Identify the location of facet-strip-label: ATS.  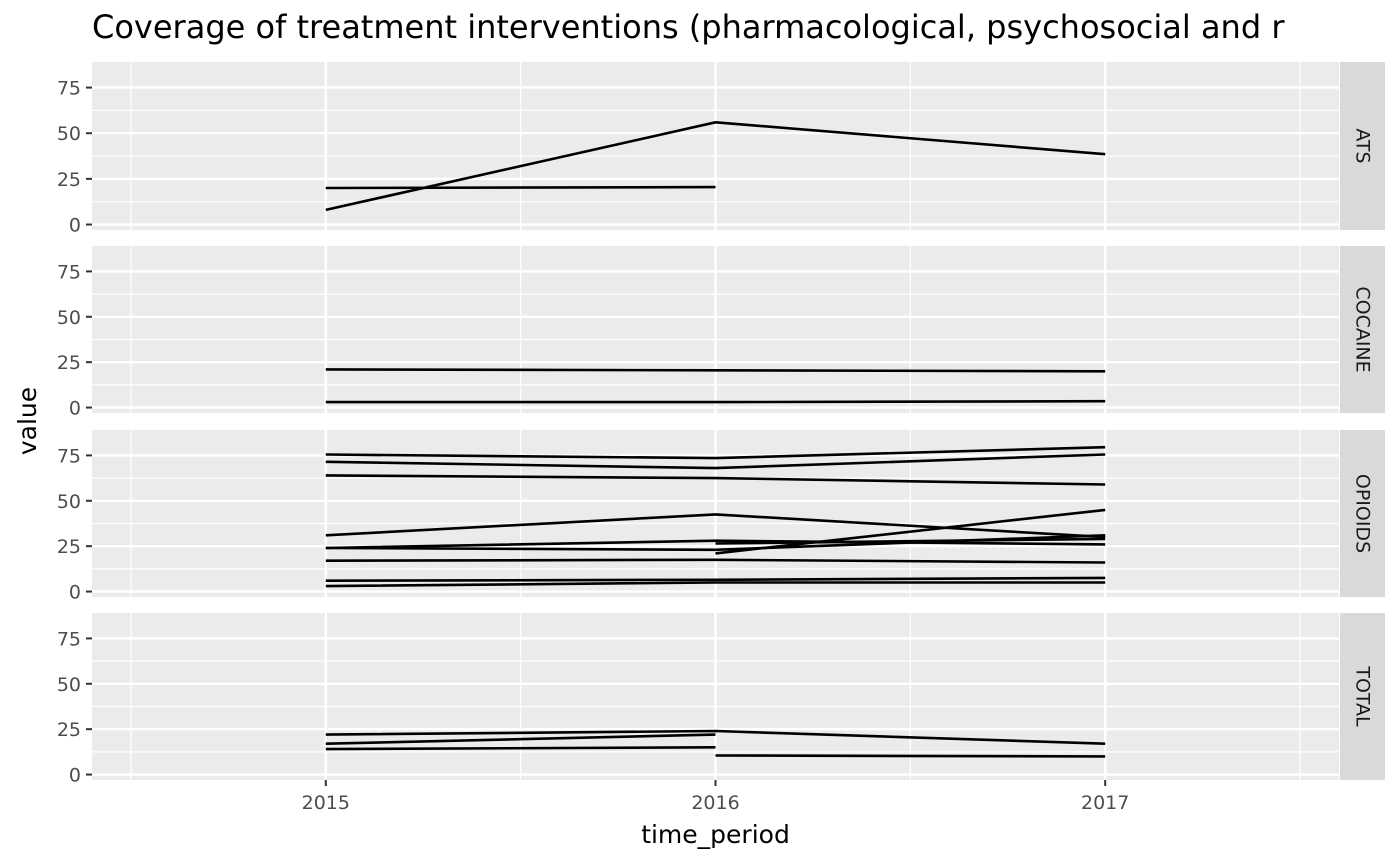
(1363, 145).